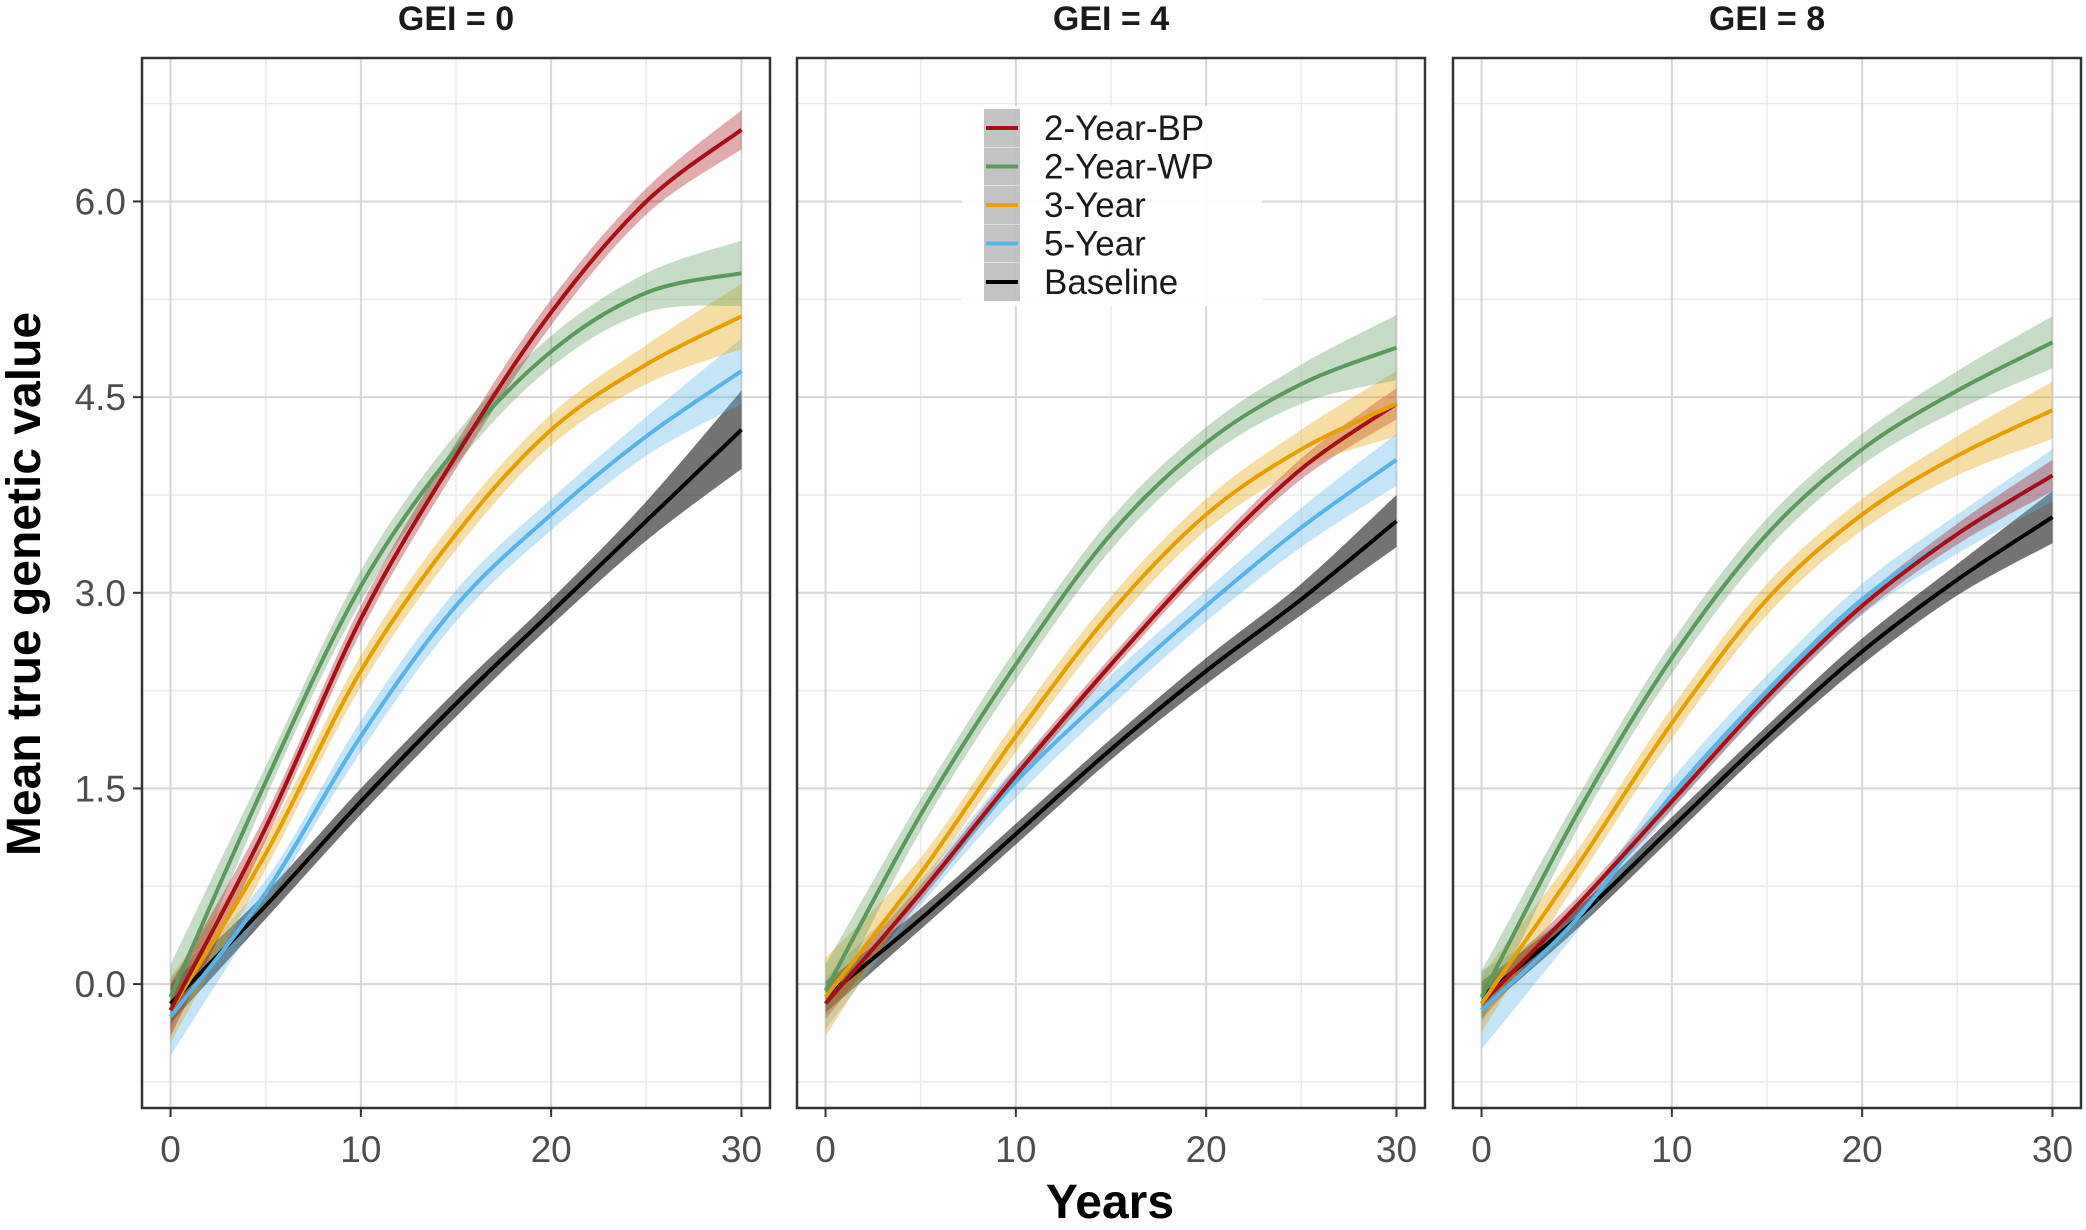  I want to click on legend-label: 3-Year, so click(1095, 205).